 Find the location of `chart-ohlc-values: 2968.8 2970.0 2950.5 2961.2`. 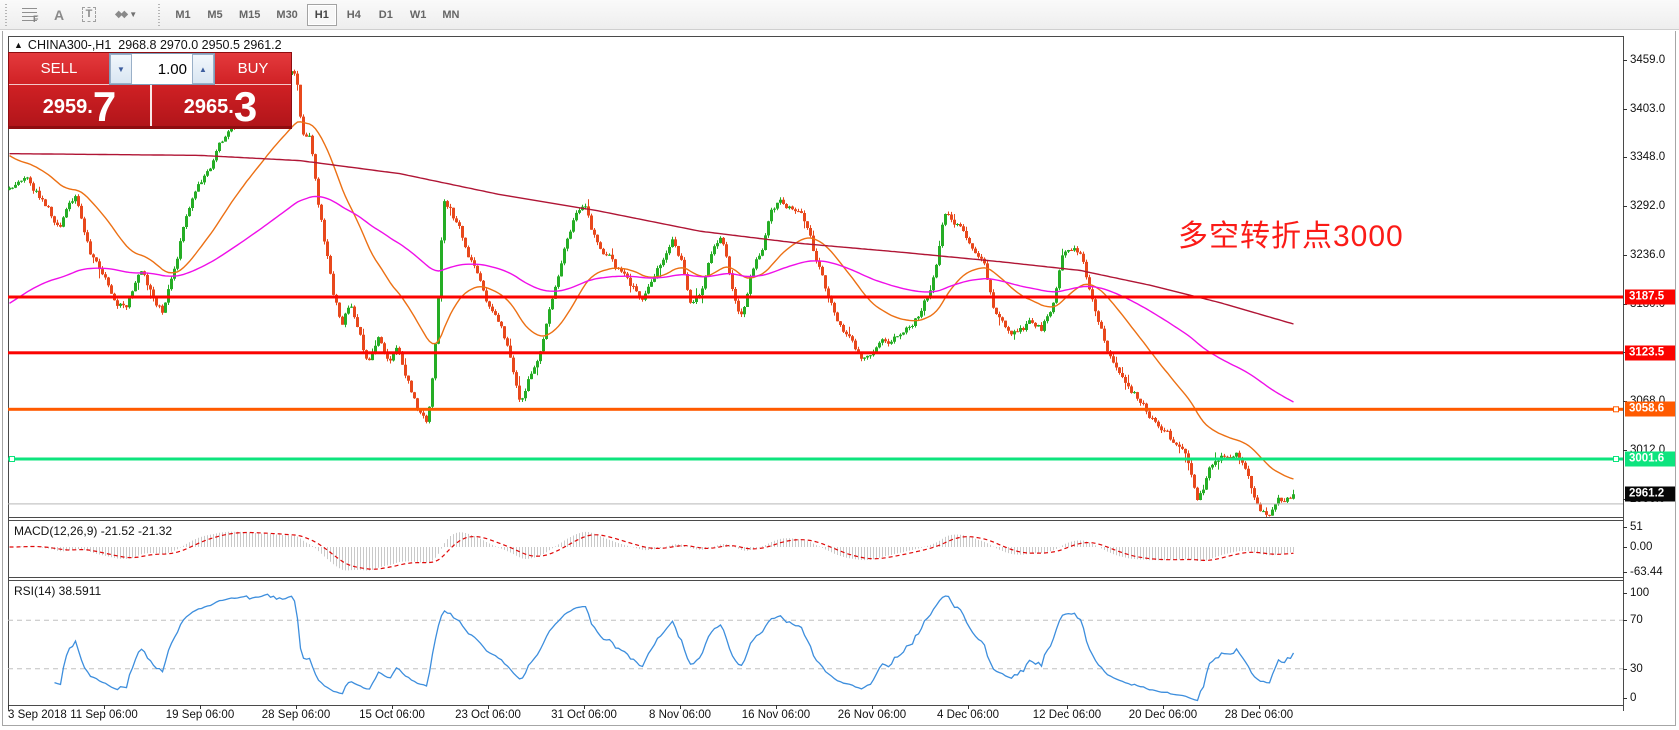

chart-ohlc-values: 2968.8 2970.0 2950.5 2961.2 is located at coordinates (200, 45).